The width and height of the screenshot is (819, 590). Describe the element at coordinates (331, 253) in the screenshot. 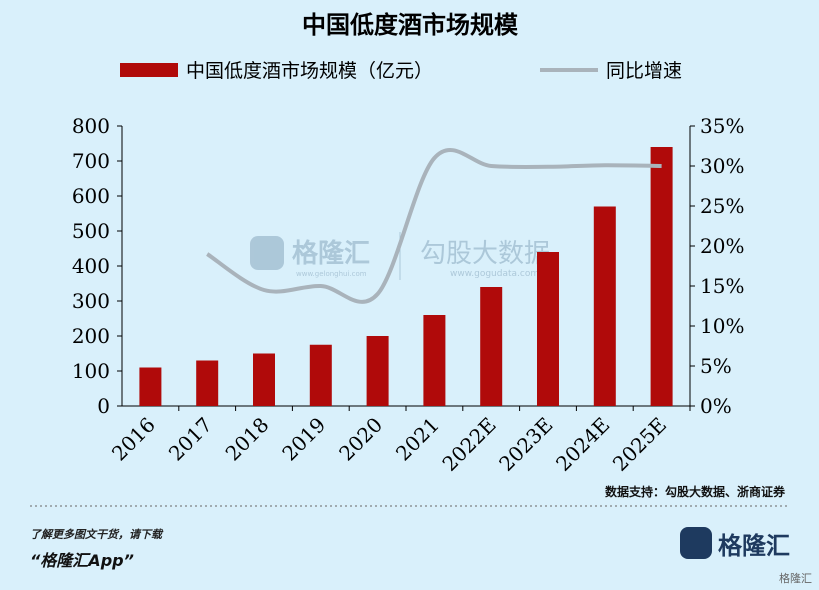

I see `watermark-brand: 格隆汇` at that location.